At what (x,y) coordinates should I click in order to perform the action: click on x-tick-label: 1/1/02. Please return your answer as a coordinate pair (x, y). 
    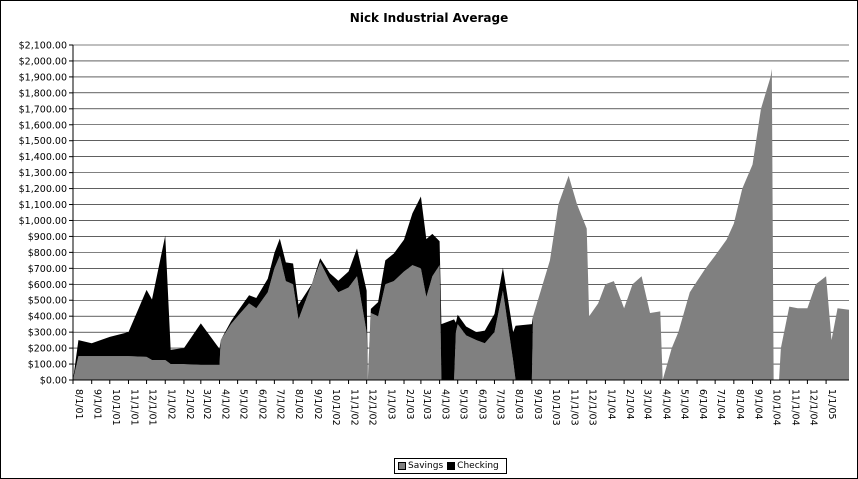
    Looking at the image, I should click on (170, 404).